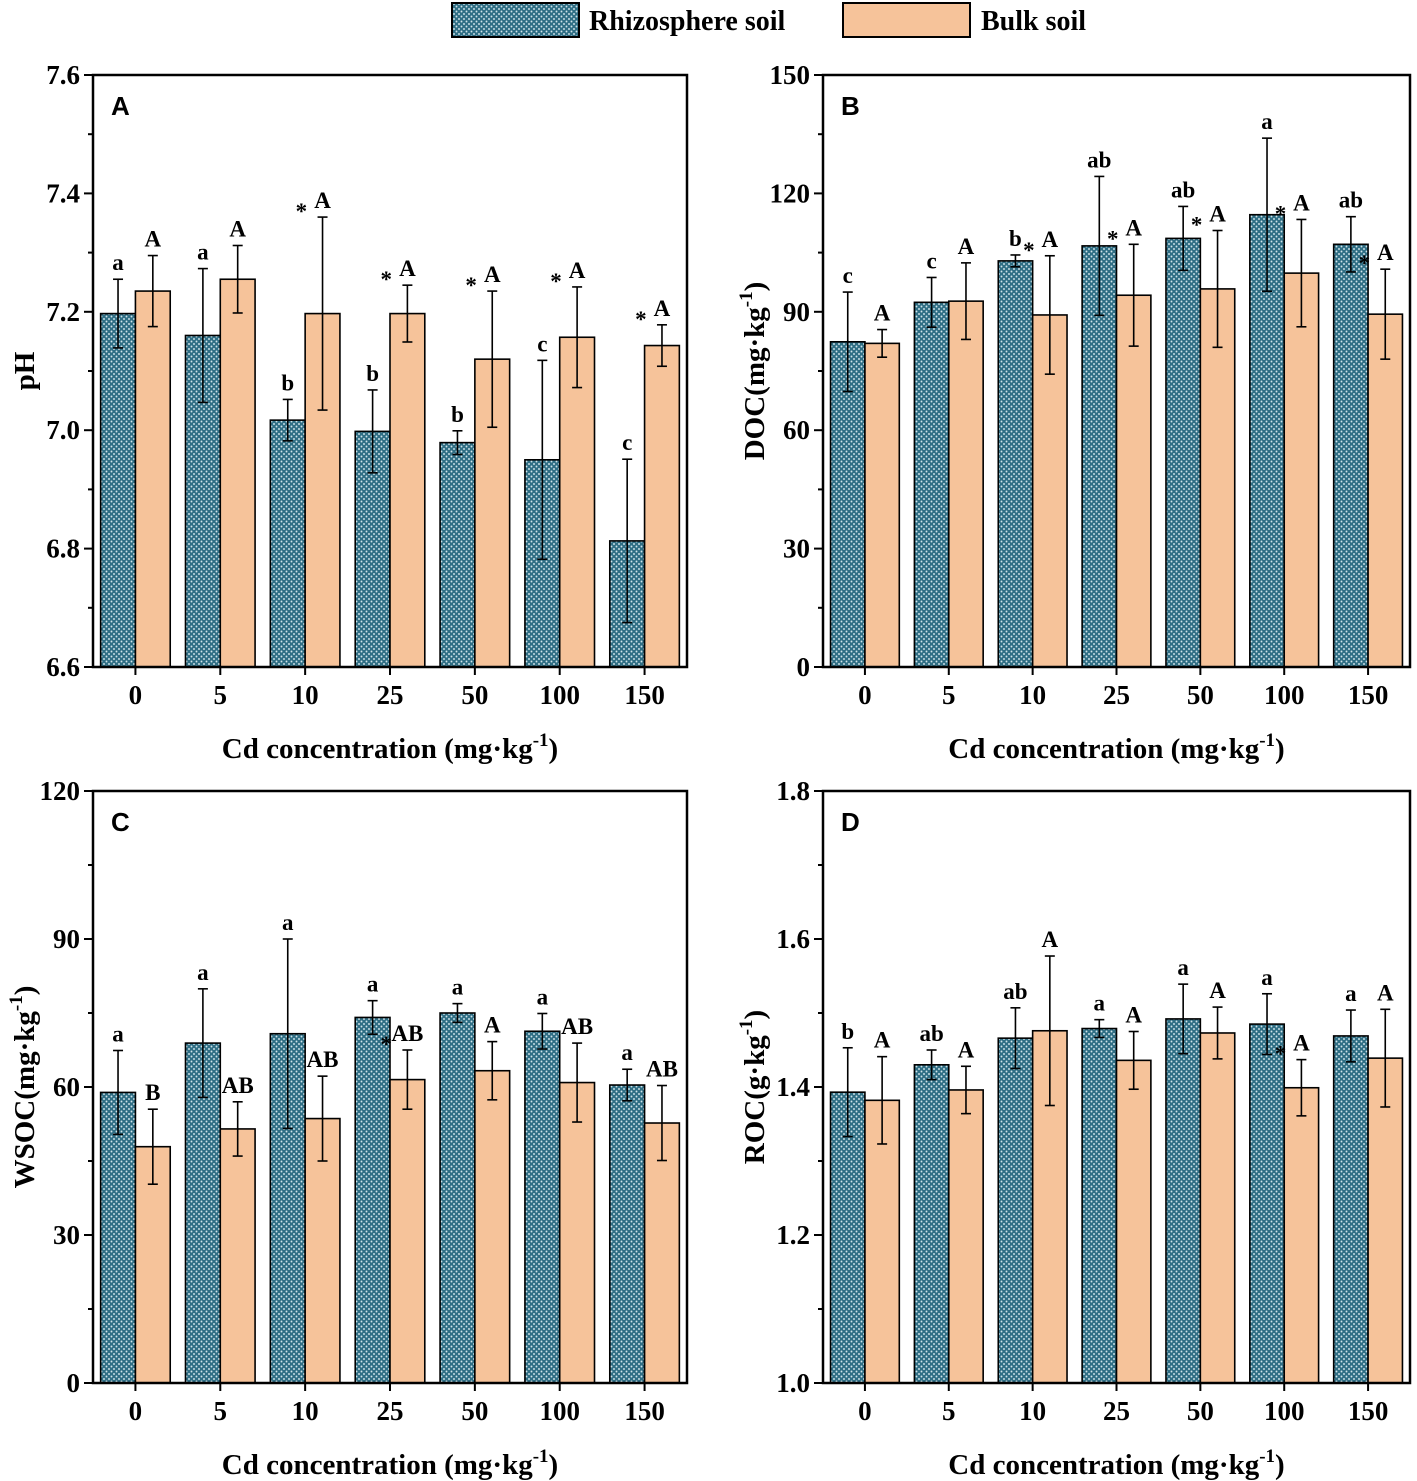 This screenshot has height=1481, width=1417. I want to click on y-axis-label-text: pH, so click(25, 370).